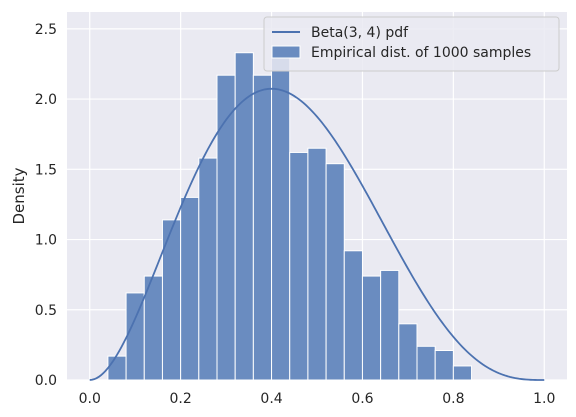  Describe the element at coordinates (46, 205) in the screenshot. I see `y-tick-labels: 0.0 0.5 1.0 1.5 2.0 2.5` at that location.